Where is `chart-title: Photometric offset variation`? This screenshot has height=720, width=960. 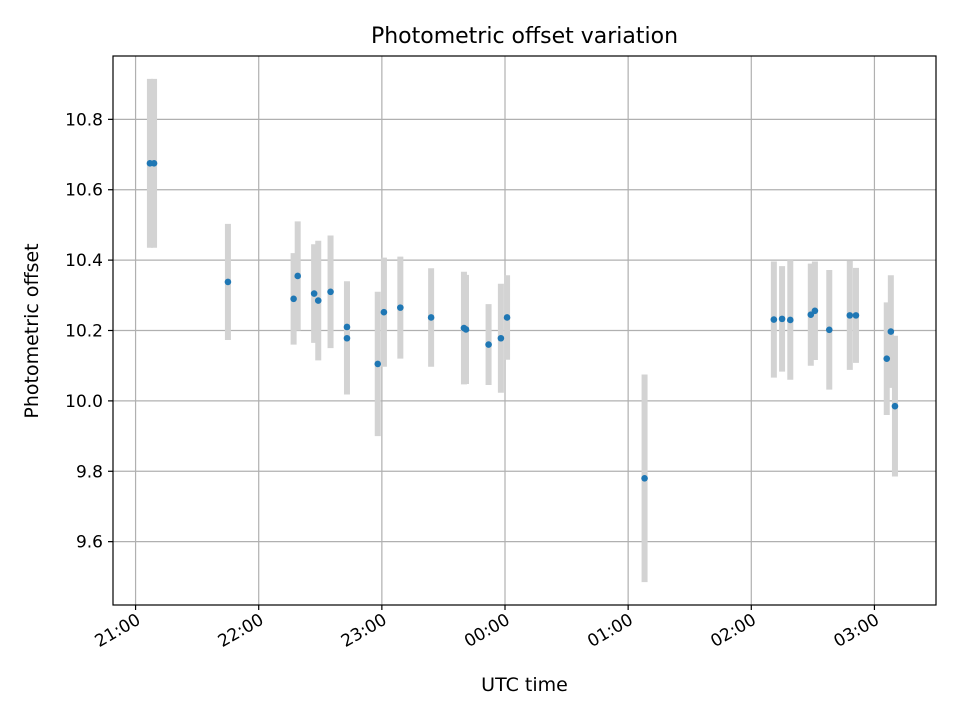 chart-title: Photometric offset variation is located at coordinates (524, 36).